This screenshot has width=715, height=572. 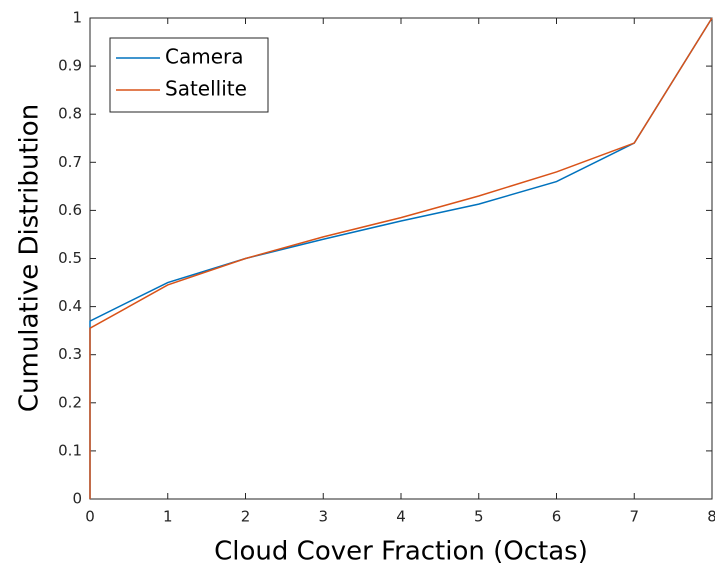 I want to click on y-tick-label: 0, so click(x=77, y=499).